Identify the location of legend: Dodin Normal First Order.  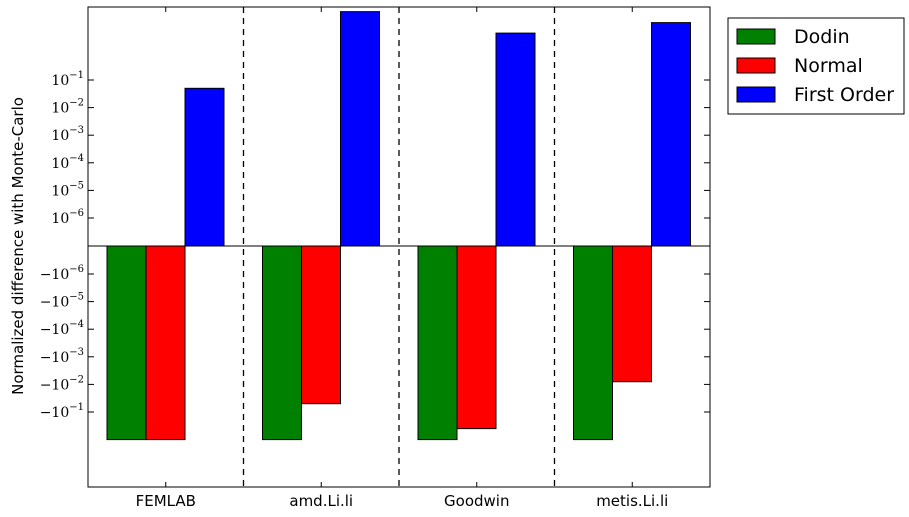
(816, 66).